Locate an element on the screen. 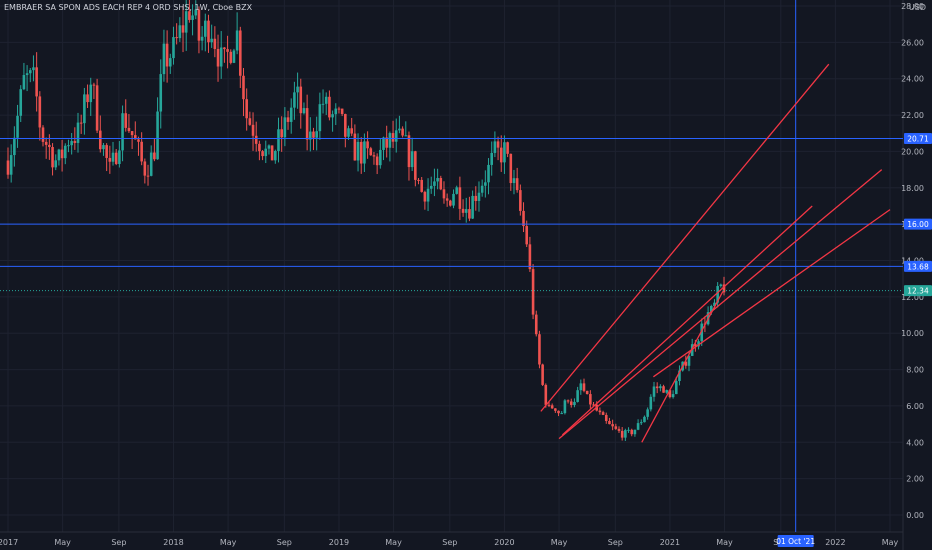 The width and height of the screenshot is (932, 550). y-tick-label: 20.00 is located at coordinates (912, 151).